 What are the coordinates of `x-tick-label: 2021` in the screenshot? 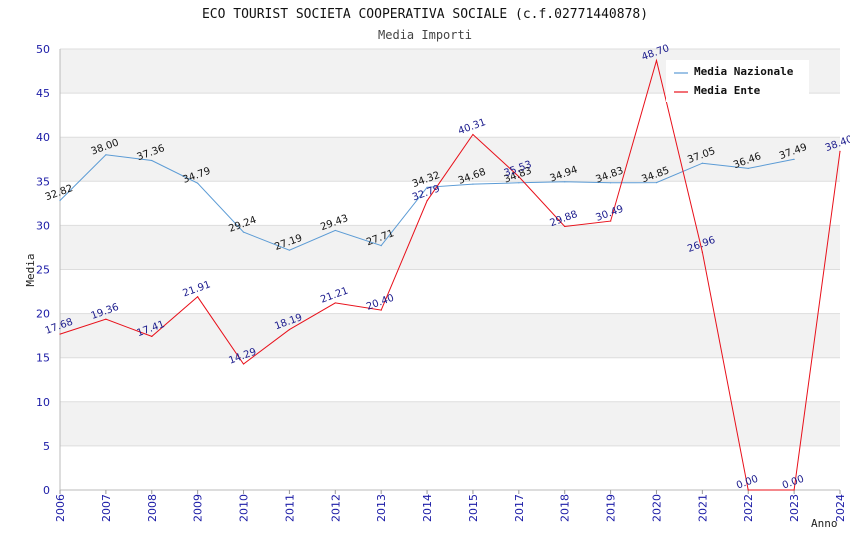 It's located at (702, 508).